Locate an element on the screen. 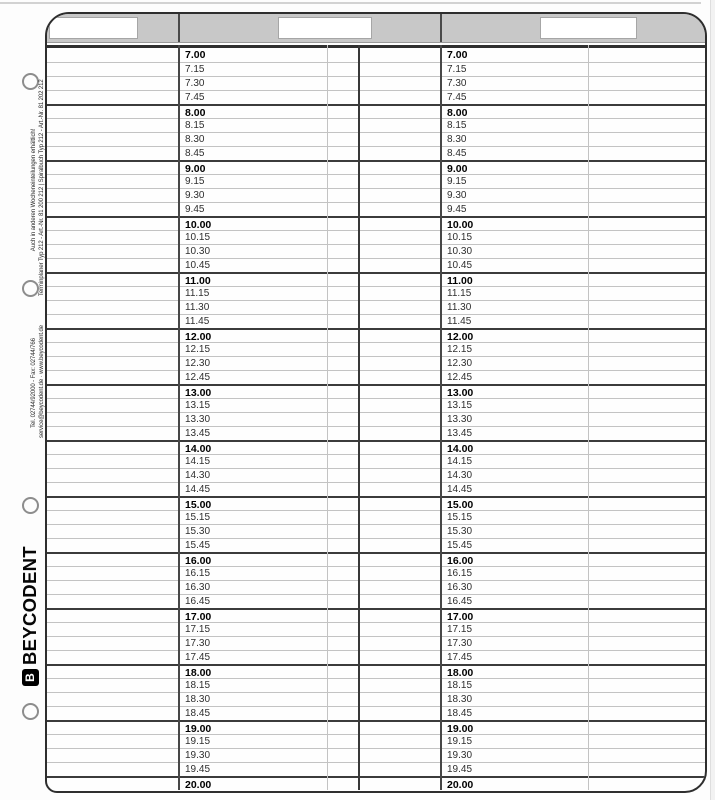 This screenshot has width=715, height=800. time-row: 7.15 7.15 is located at coordinates (376, 69).